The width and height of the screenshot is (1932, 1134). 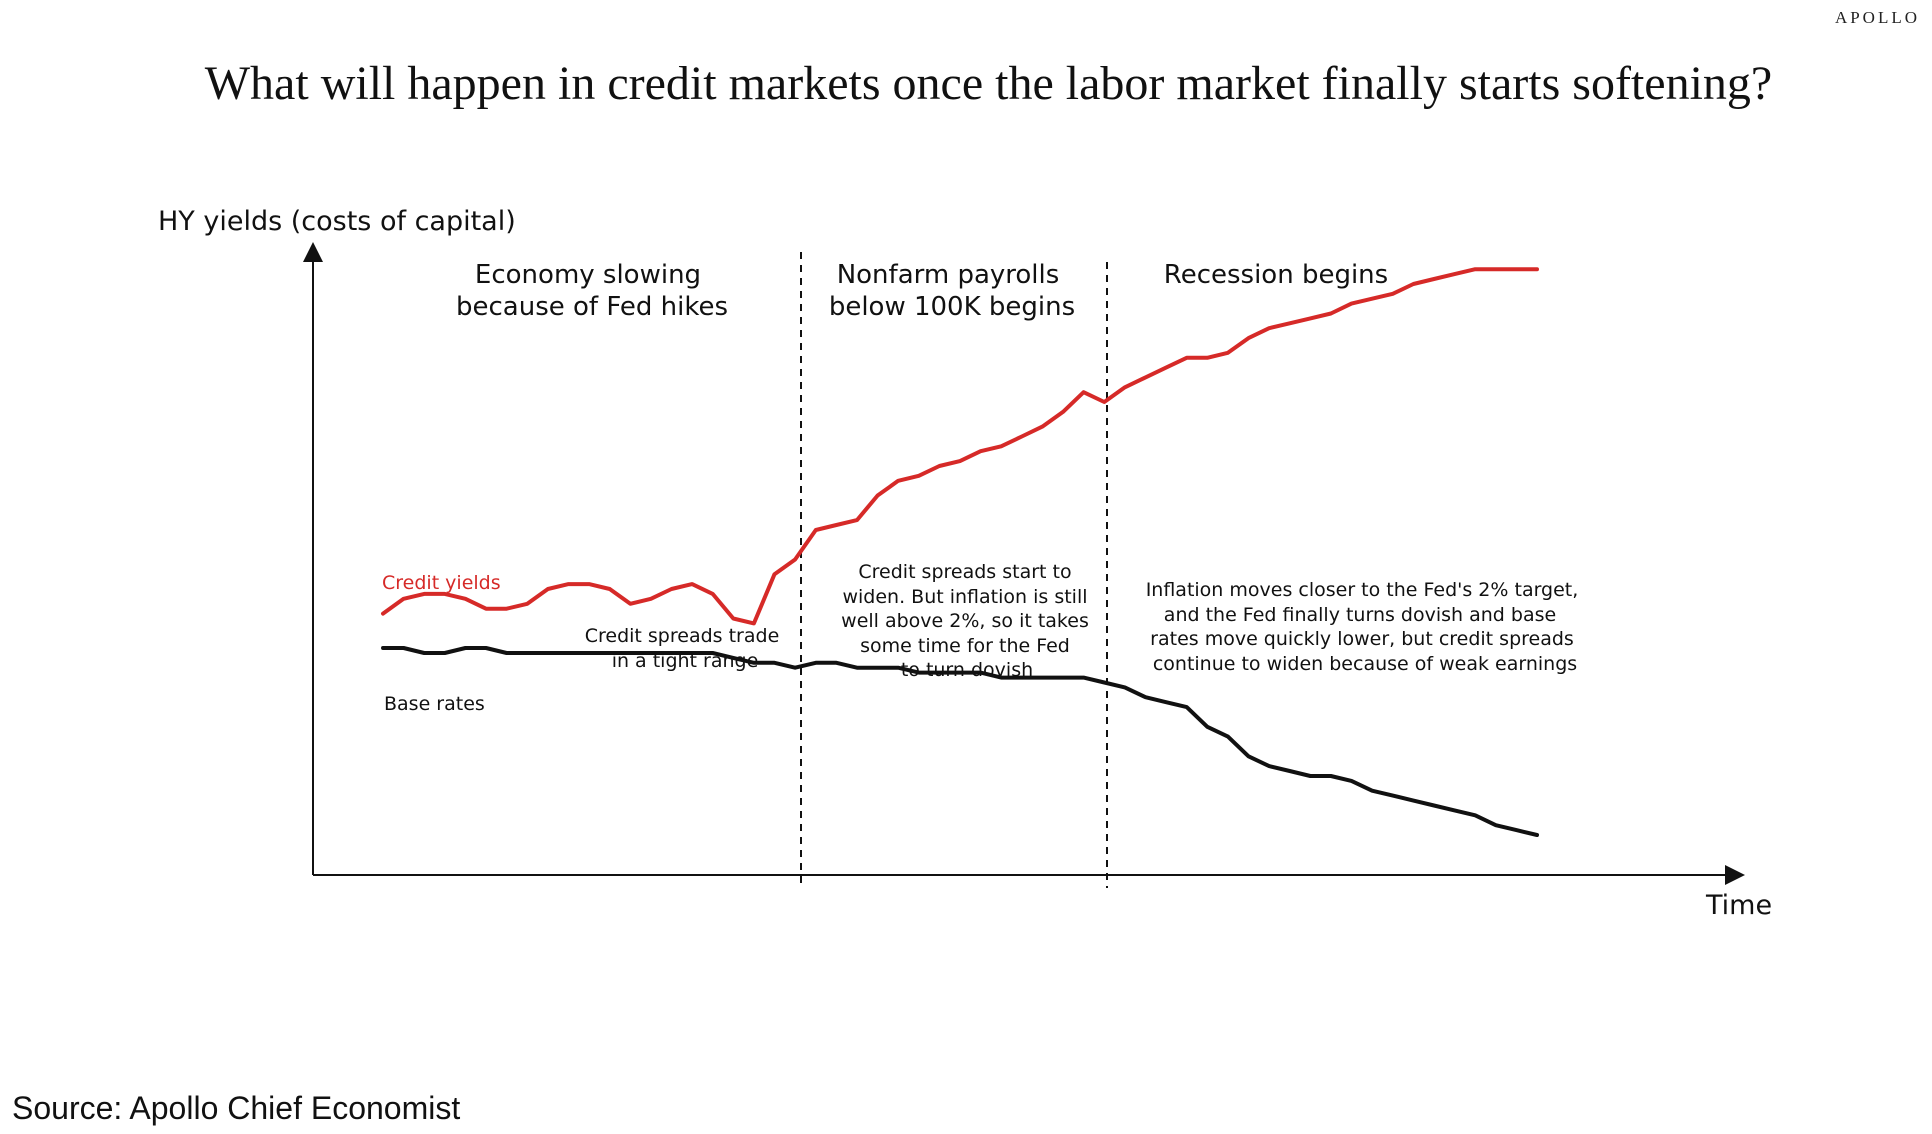 What do you see at coordinates (682, 636) in the screenshot?
I see `annotation-1-line-1: Credit spreads trade` at bounding box center [682, 636].